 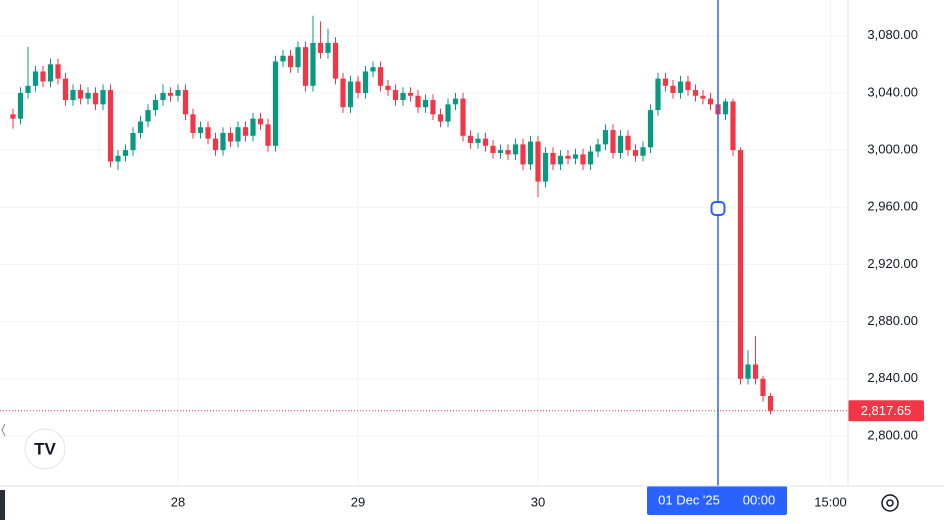 I want to click on crosshair-label-box, so click(x=717, y=500).